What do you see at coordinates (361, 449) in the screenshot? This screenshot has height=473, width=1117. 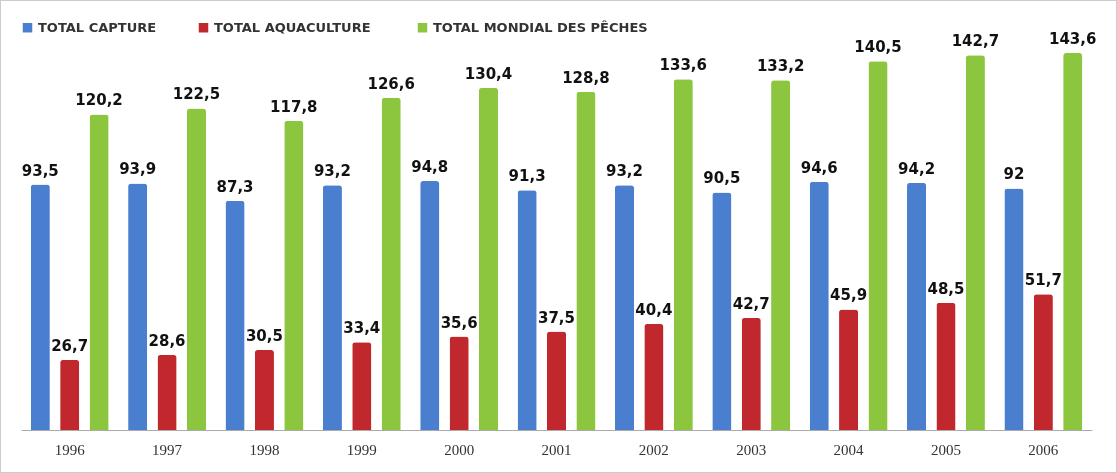 I see `x-tick-label: 1999` at bounding box center [361, 449].